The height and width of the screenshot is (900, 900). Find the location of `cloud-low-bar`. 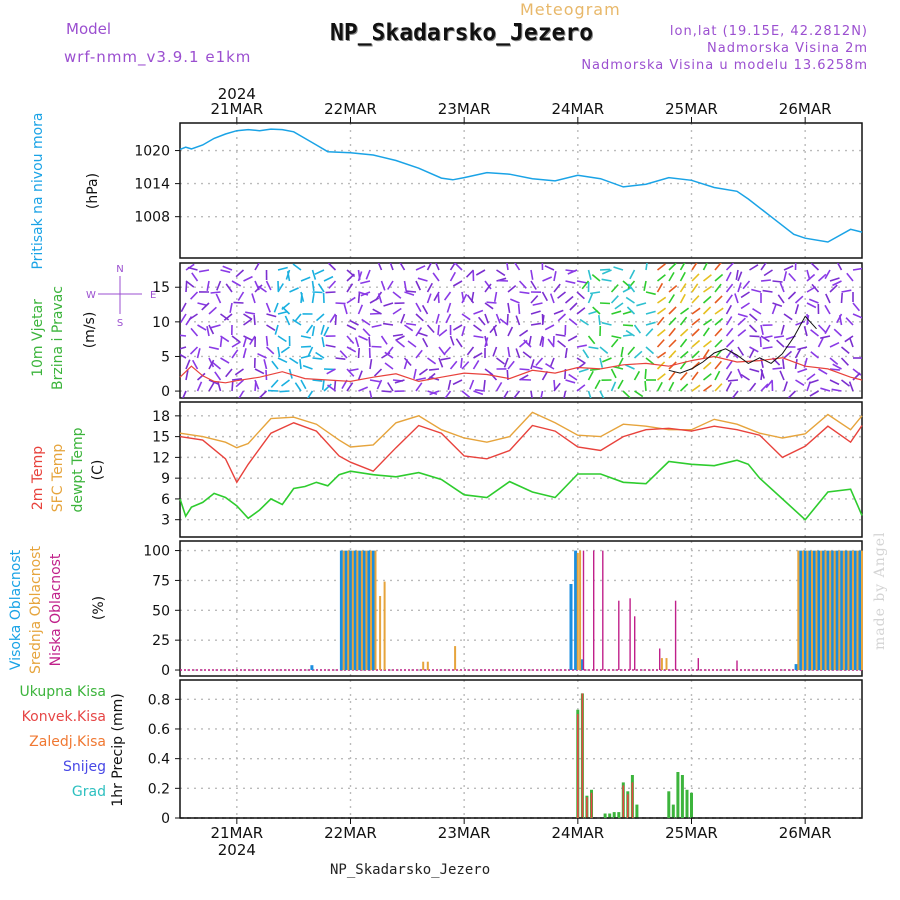

cloud-low-bar is located at coordinates (603, 610).